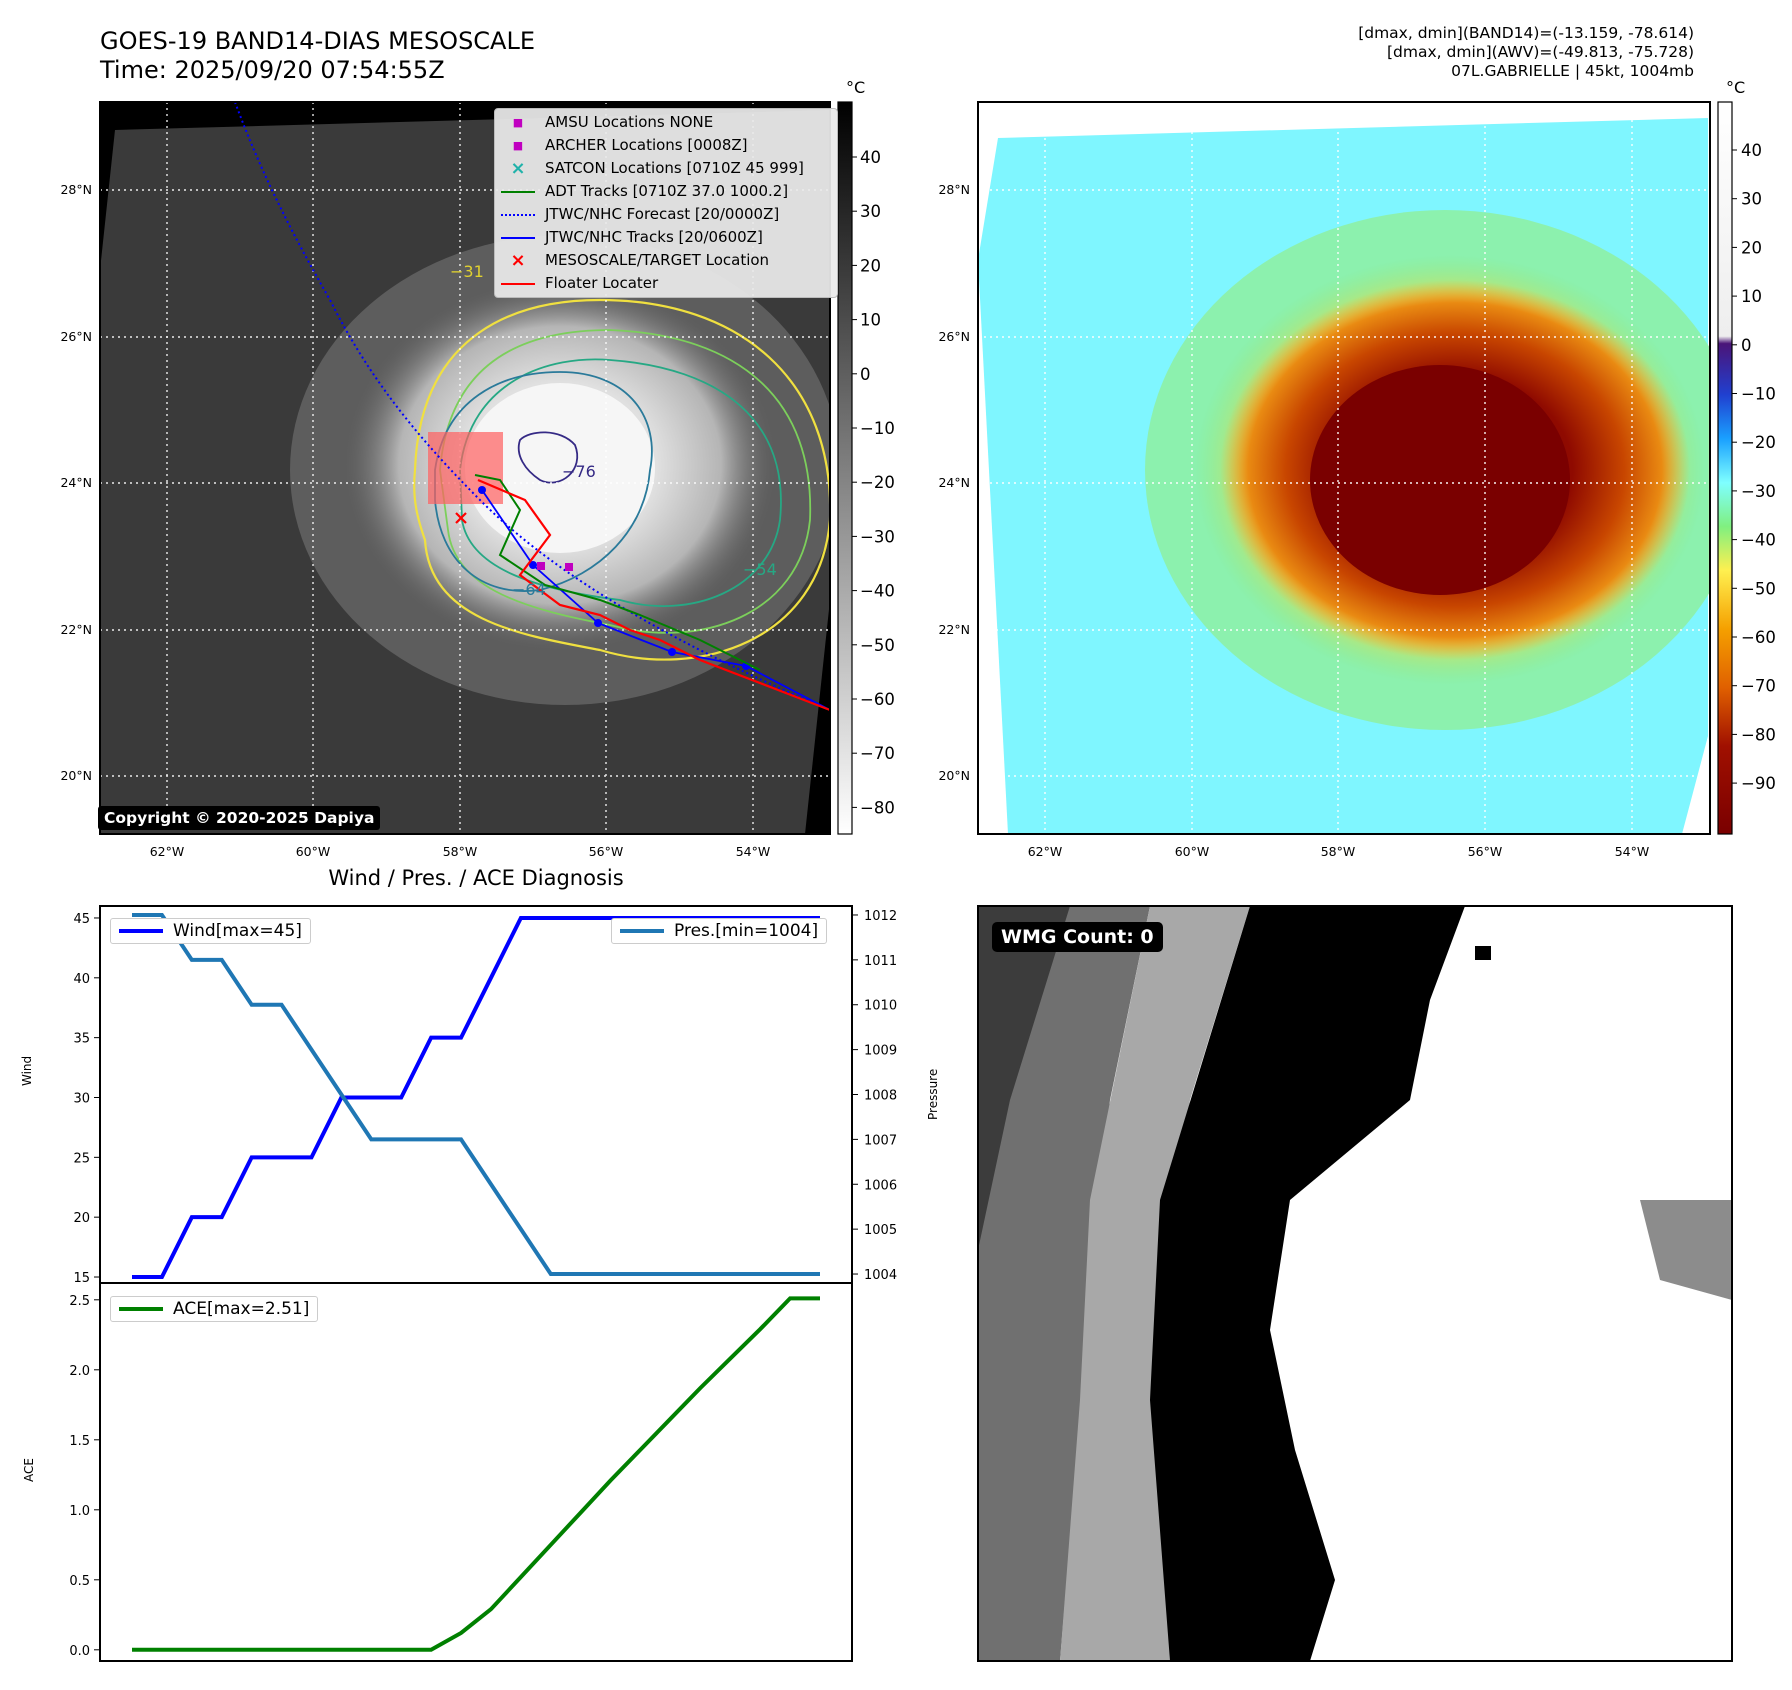 Image resolution: width=1792 pixels, height=1690 pixels. I want to click on contour-label: −76, so click(579, 471).